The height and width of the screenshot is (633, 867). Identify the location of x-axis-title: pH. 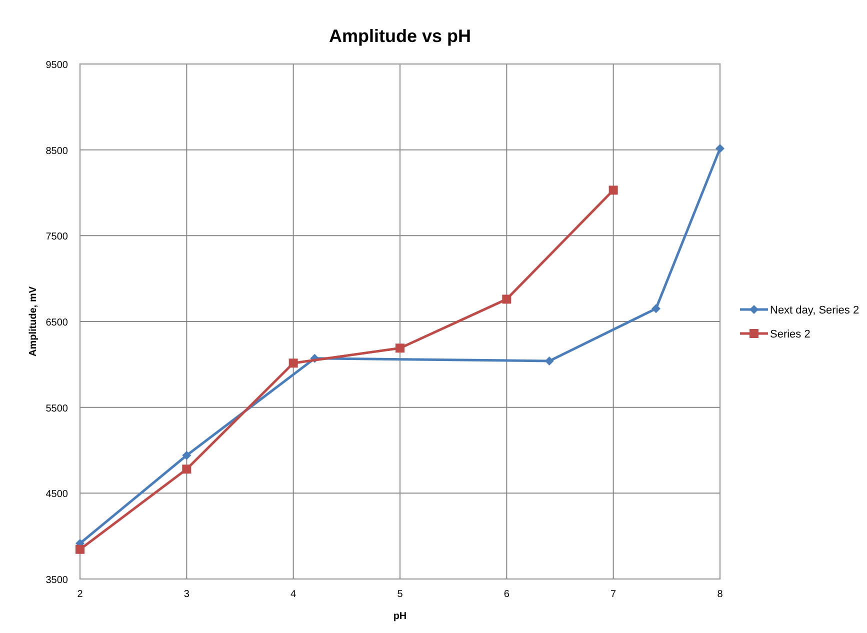
(400, 616).